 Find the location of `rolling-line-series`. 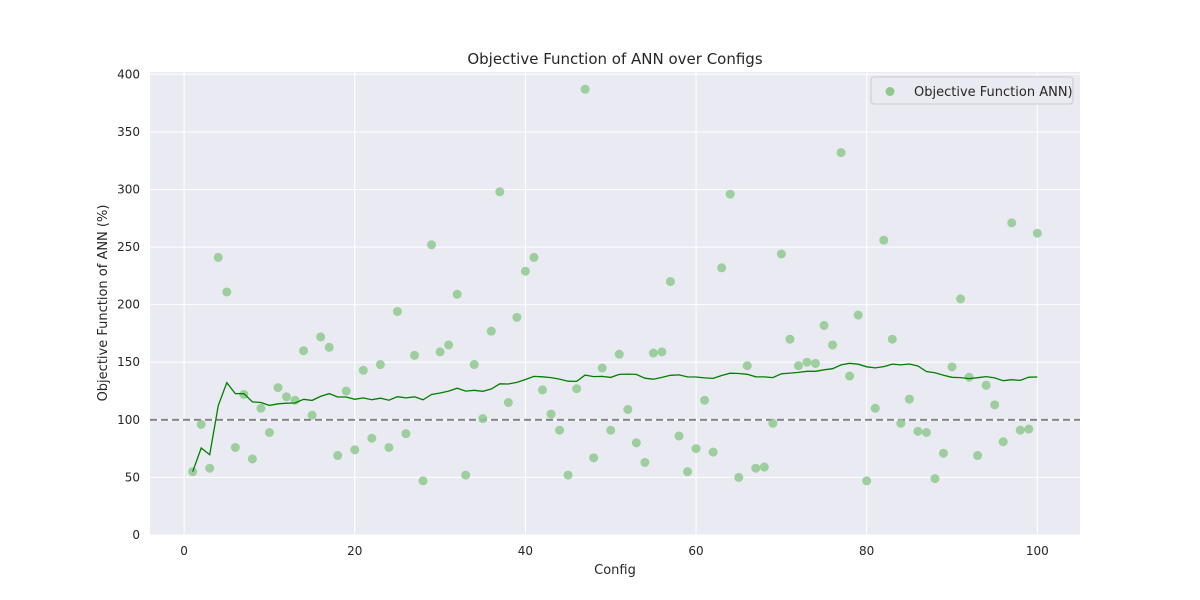

rolling-line-series is located at coordinates (615, 417).